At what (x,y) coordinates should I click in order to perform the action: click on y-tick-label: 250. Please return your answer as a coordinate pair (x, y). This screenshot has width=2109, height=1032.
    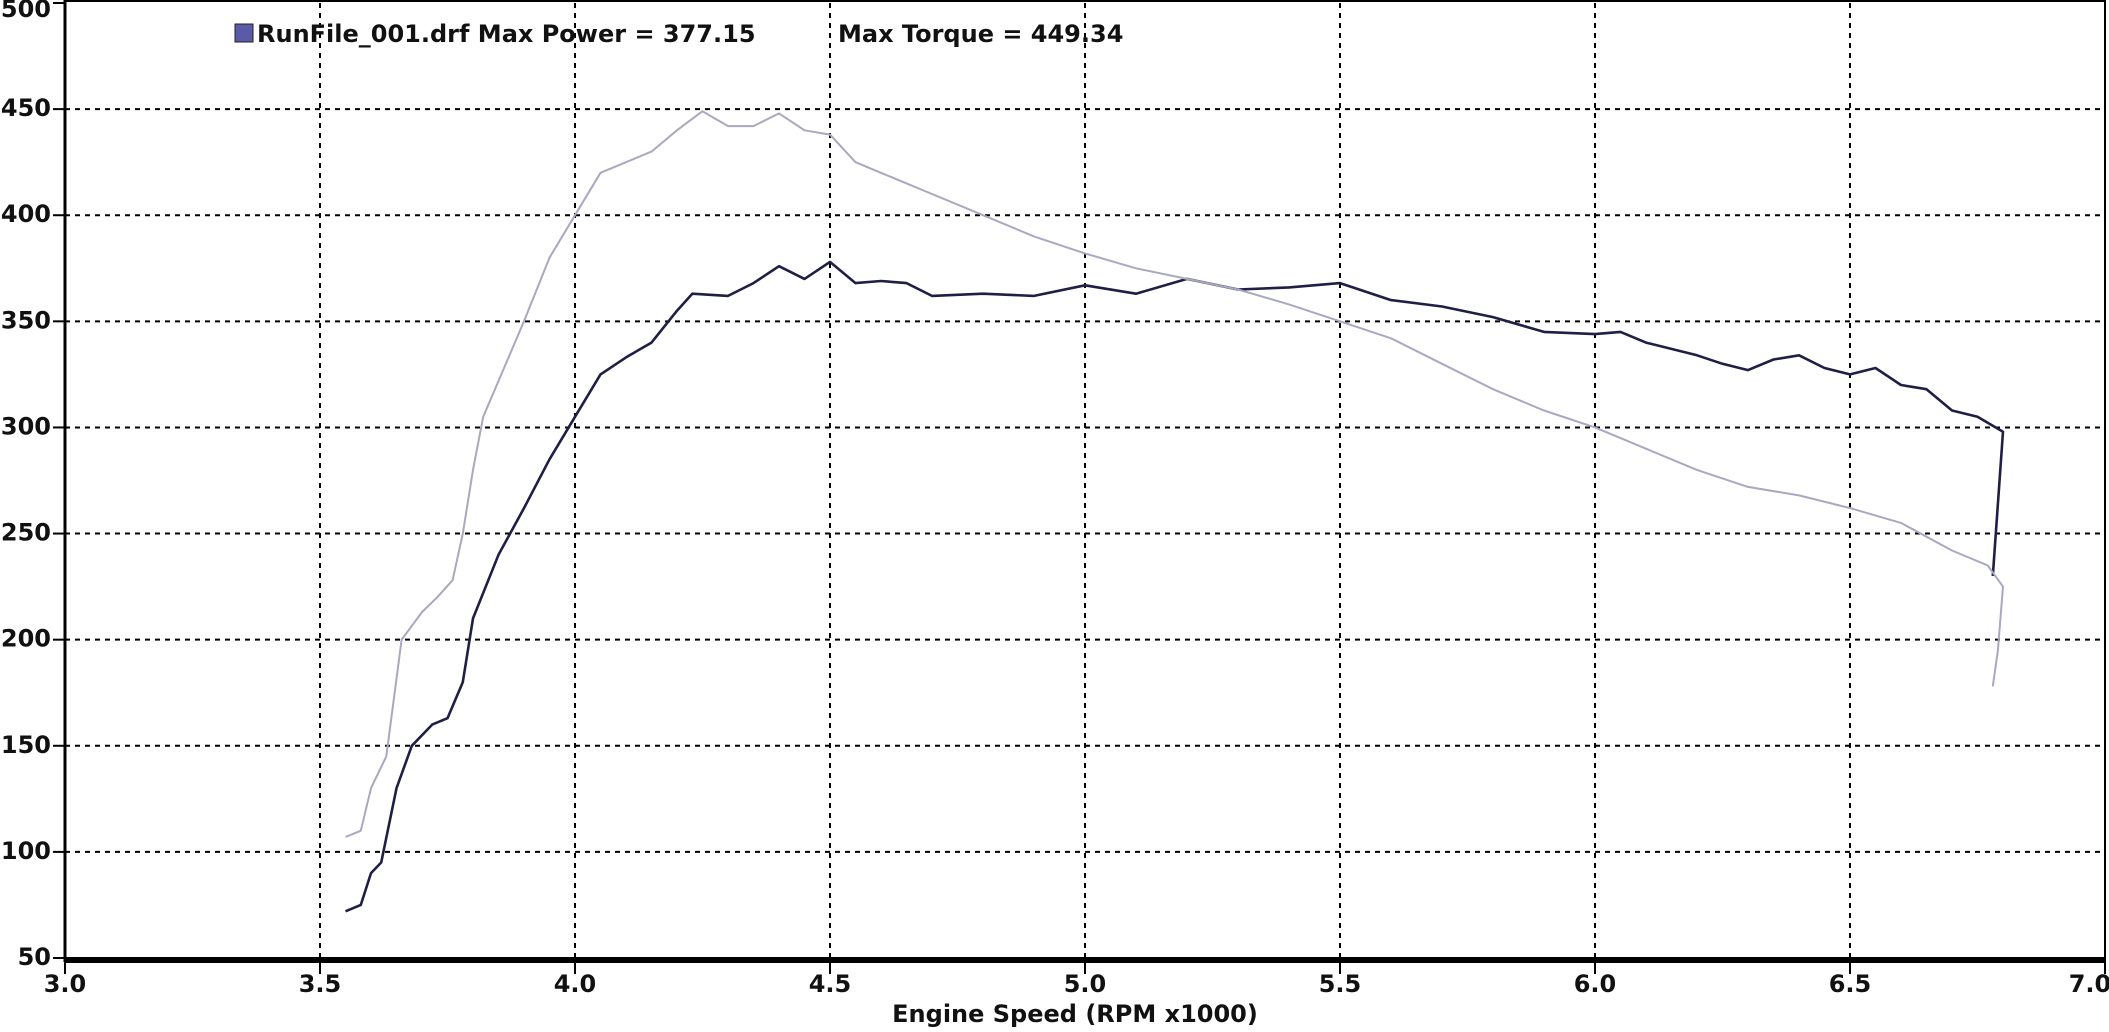
    Looking at the image, I should click on (26, 533).